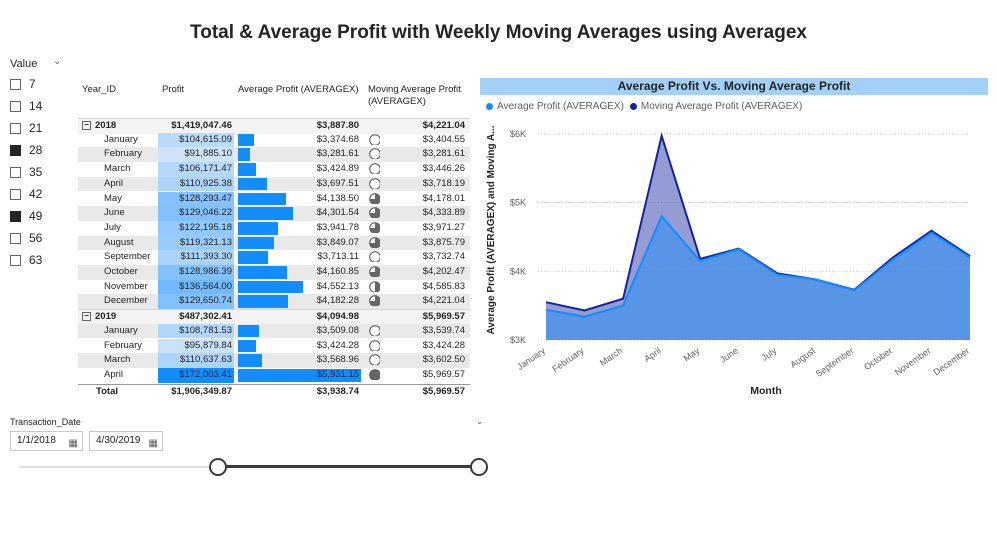 This screenshot has height=534, width=997. Describe the element at coordinates (36, 172) in the screenshot. I see `slicer-item-label: 35` at that location.